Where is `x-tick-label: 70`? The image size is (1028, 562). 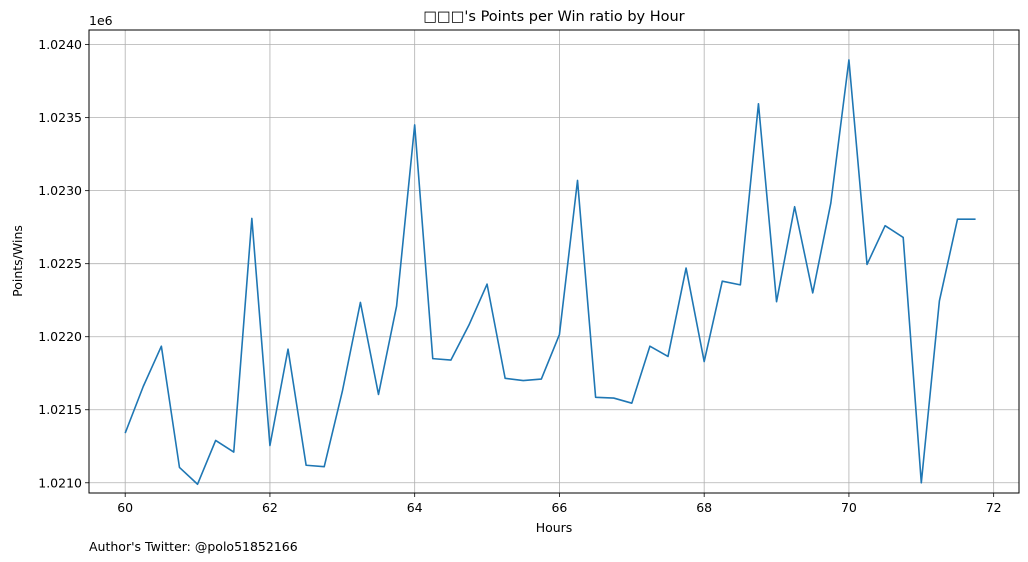 x-tick-label: 70 is located at coordinates (849, 507).